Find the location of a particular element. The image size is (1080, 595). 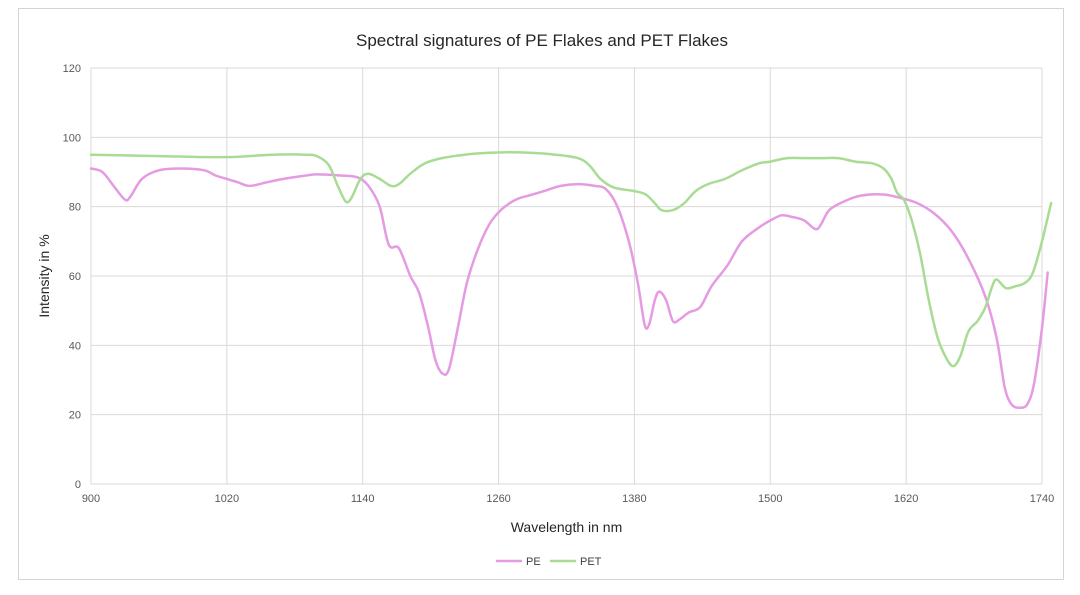

y-tick-label: 120 is located at coordinates (72, 69).